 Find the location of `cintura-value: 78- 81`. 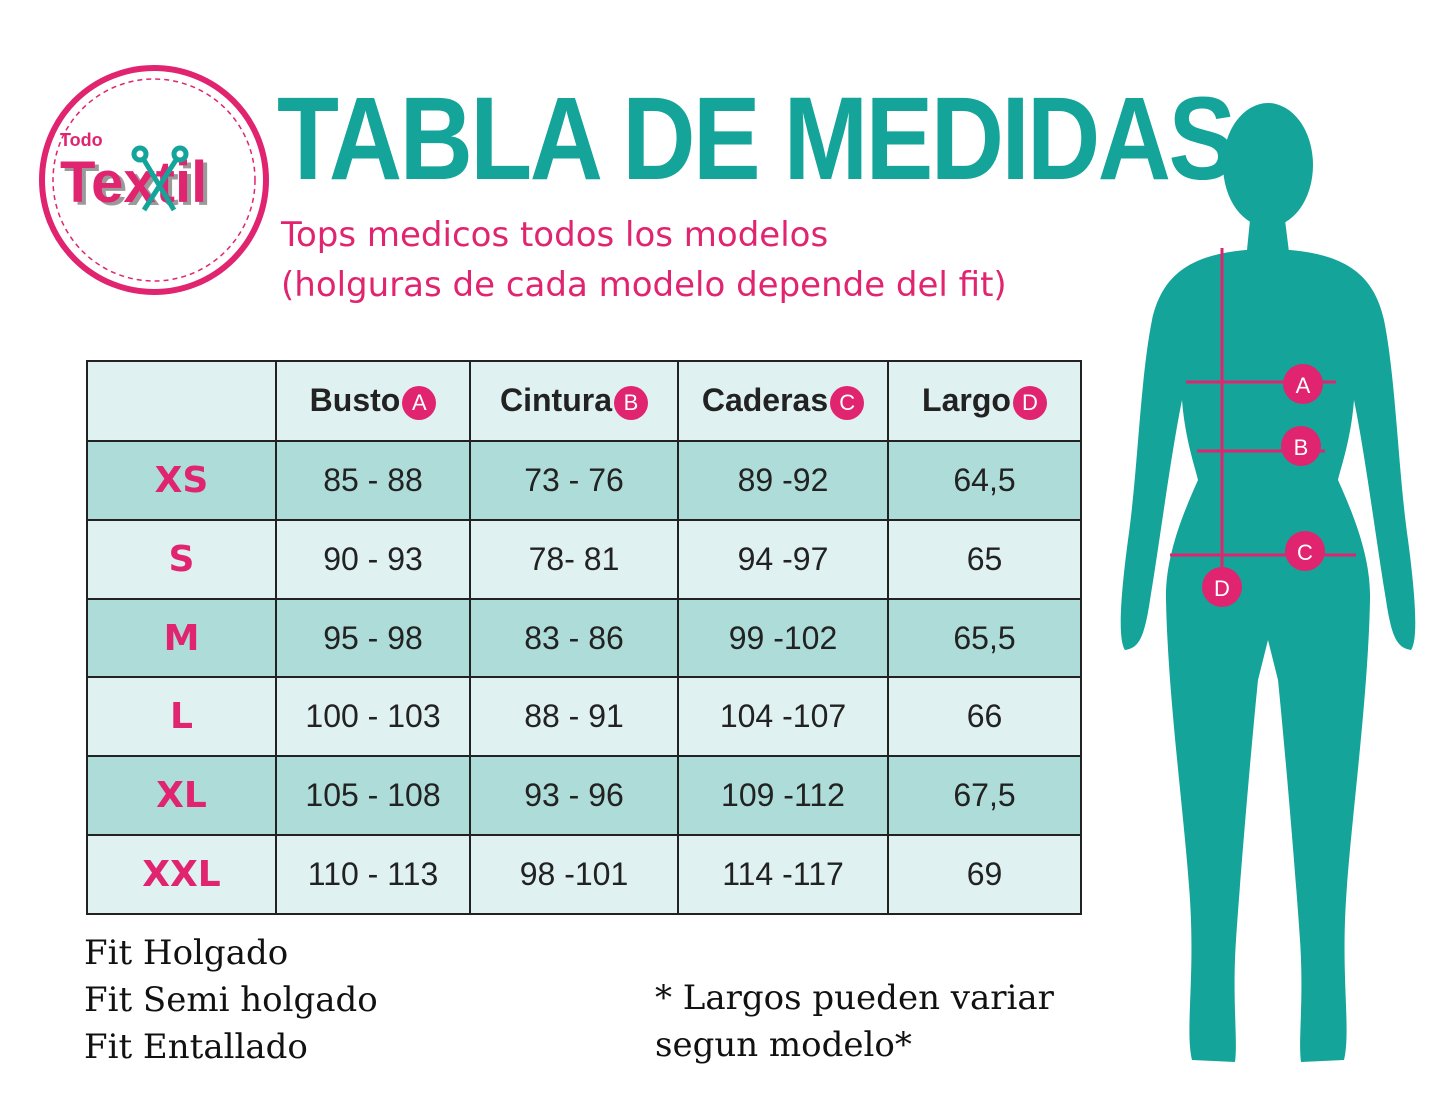

cintura-value: 78- 81 is located at coordinates (574, 559).